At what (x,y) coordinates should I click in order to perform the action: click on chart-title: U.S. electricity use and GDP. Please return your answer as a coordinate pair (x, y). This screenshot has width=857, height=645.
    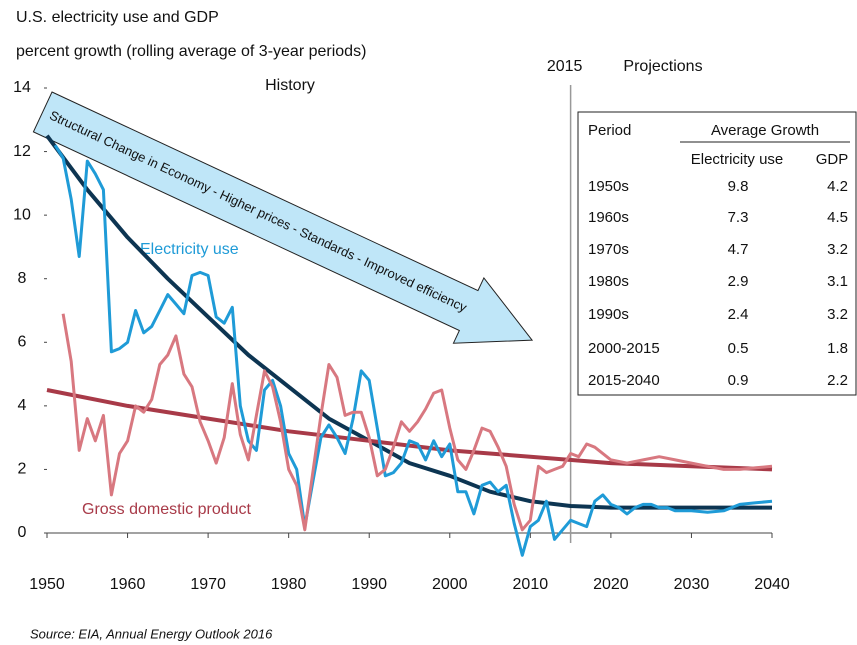
    Looking at the image, I should click on (117, 17).